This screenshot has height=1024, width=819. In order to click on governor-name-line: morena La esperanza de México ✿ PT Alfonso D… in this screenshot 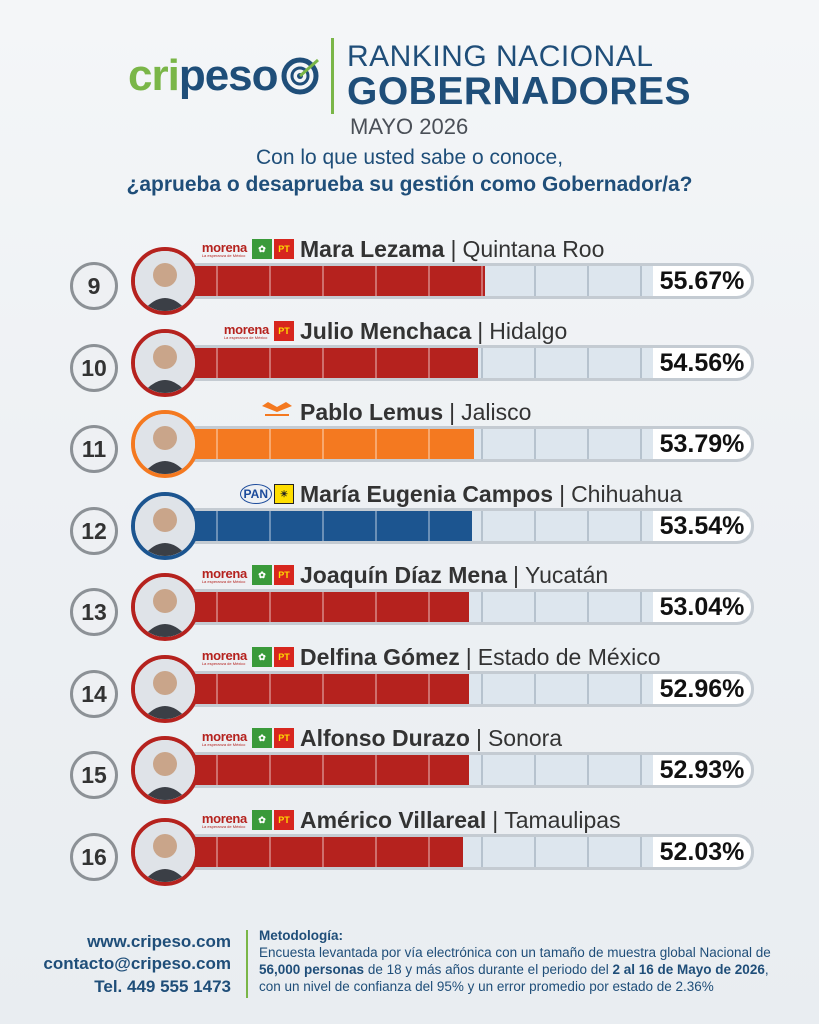, I will do `click(382, 738)`.